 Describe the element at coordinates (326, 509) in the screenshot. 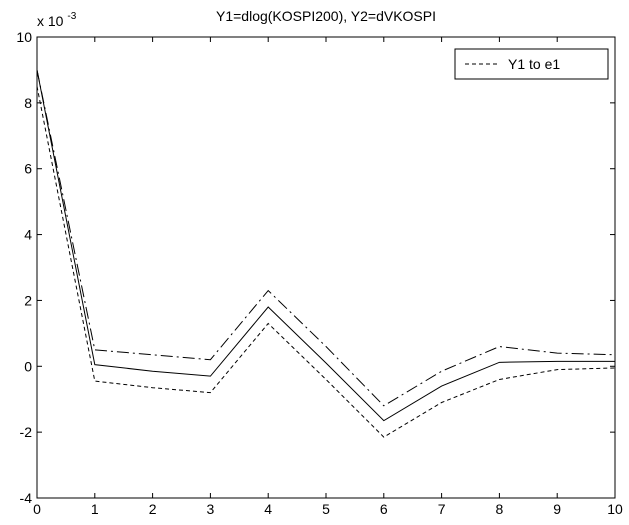

I see `x-tick-label: 5` at that location.